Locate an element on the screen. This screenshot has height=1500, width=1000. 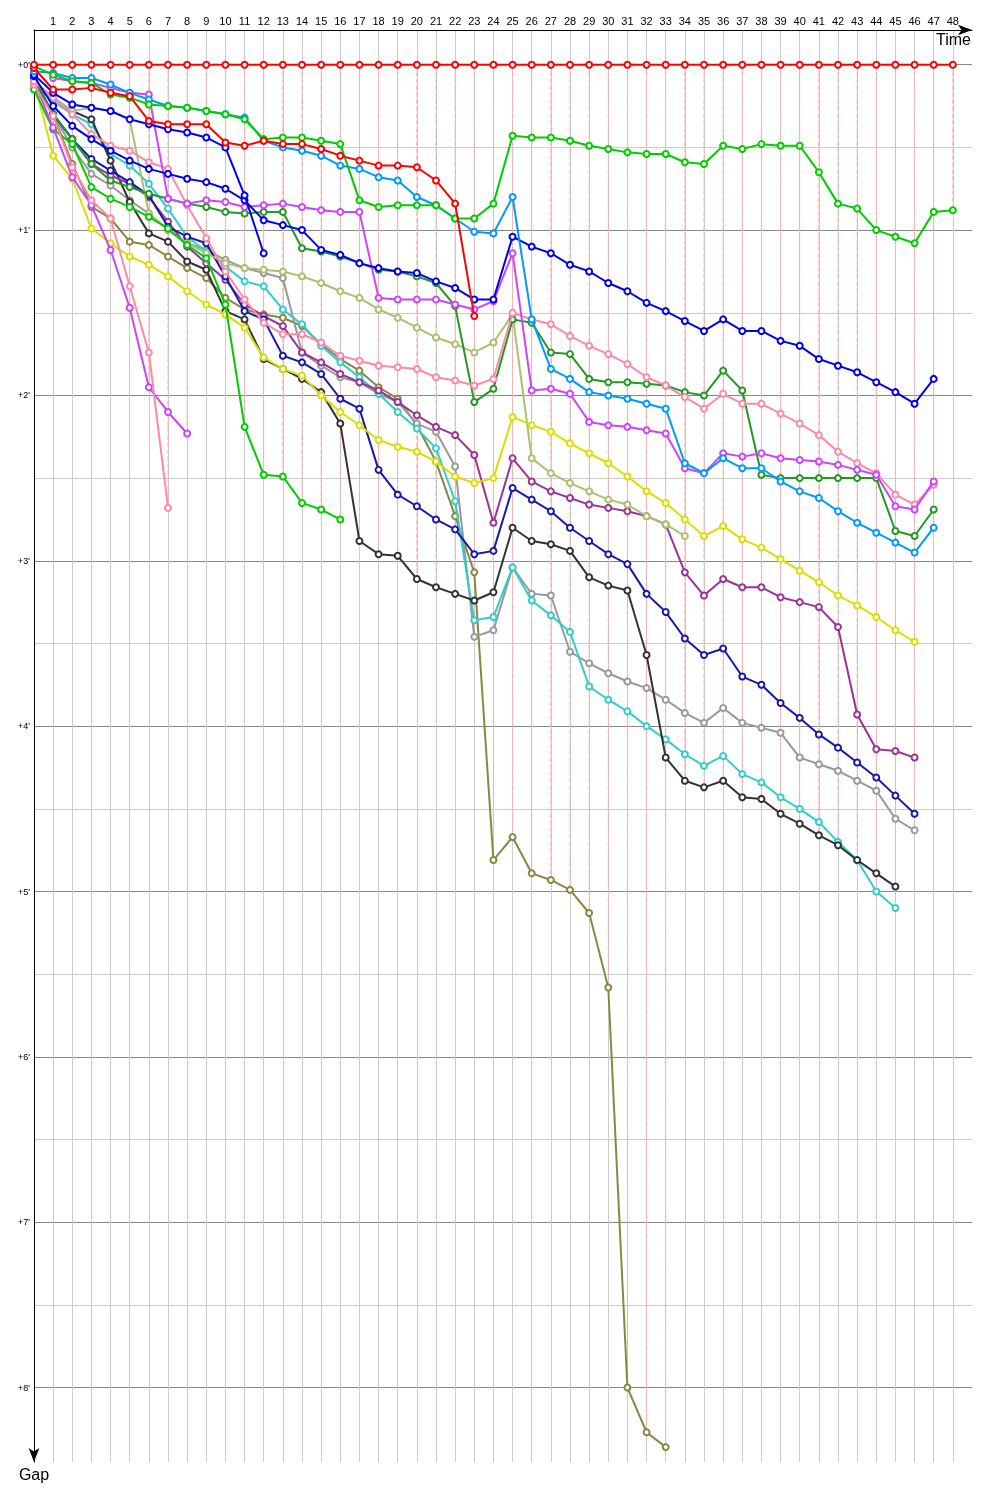
x-tick-label: 35 is located at coordinates (704, 20).